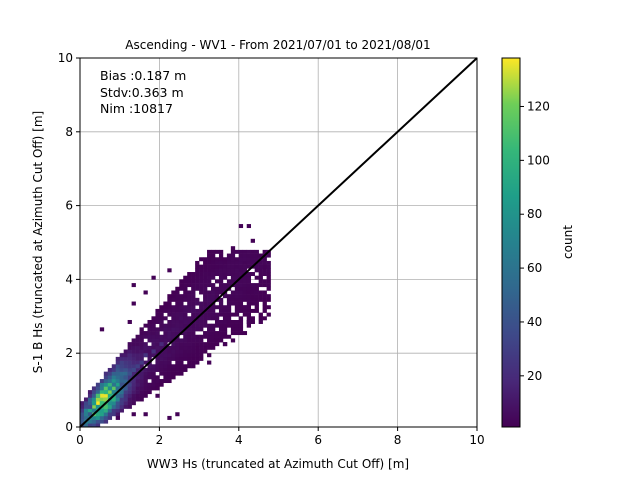 This screenshot has width=640, height=484. Describe the element at coordinates (65, 58) in the screenshot. I see `y-tick-label: 10` at that location.